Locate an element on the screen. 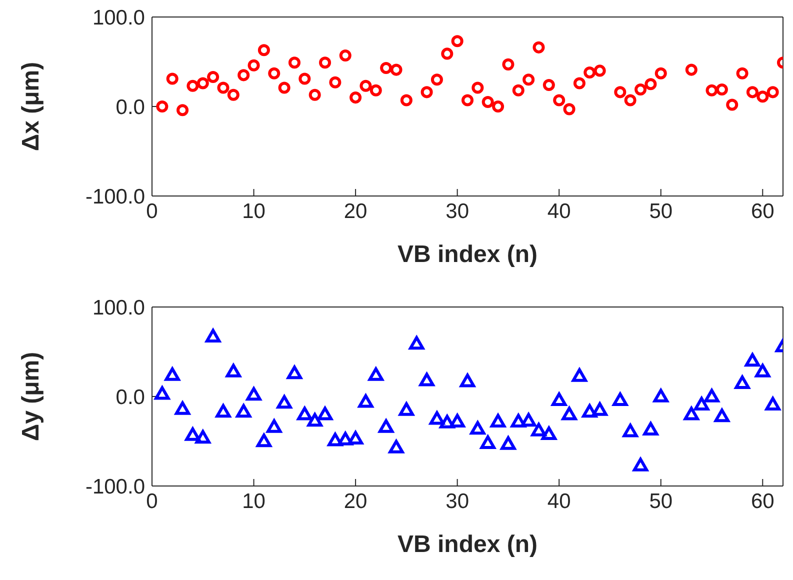 The width and height of the screenshot is (793, 580). x-tick-label: 50 is located at coordinates (661, 501).